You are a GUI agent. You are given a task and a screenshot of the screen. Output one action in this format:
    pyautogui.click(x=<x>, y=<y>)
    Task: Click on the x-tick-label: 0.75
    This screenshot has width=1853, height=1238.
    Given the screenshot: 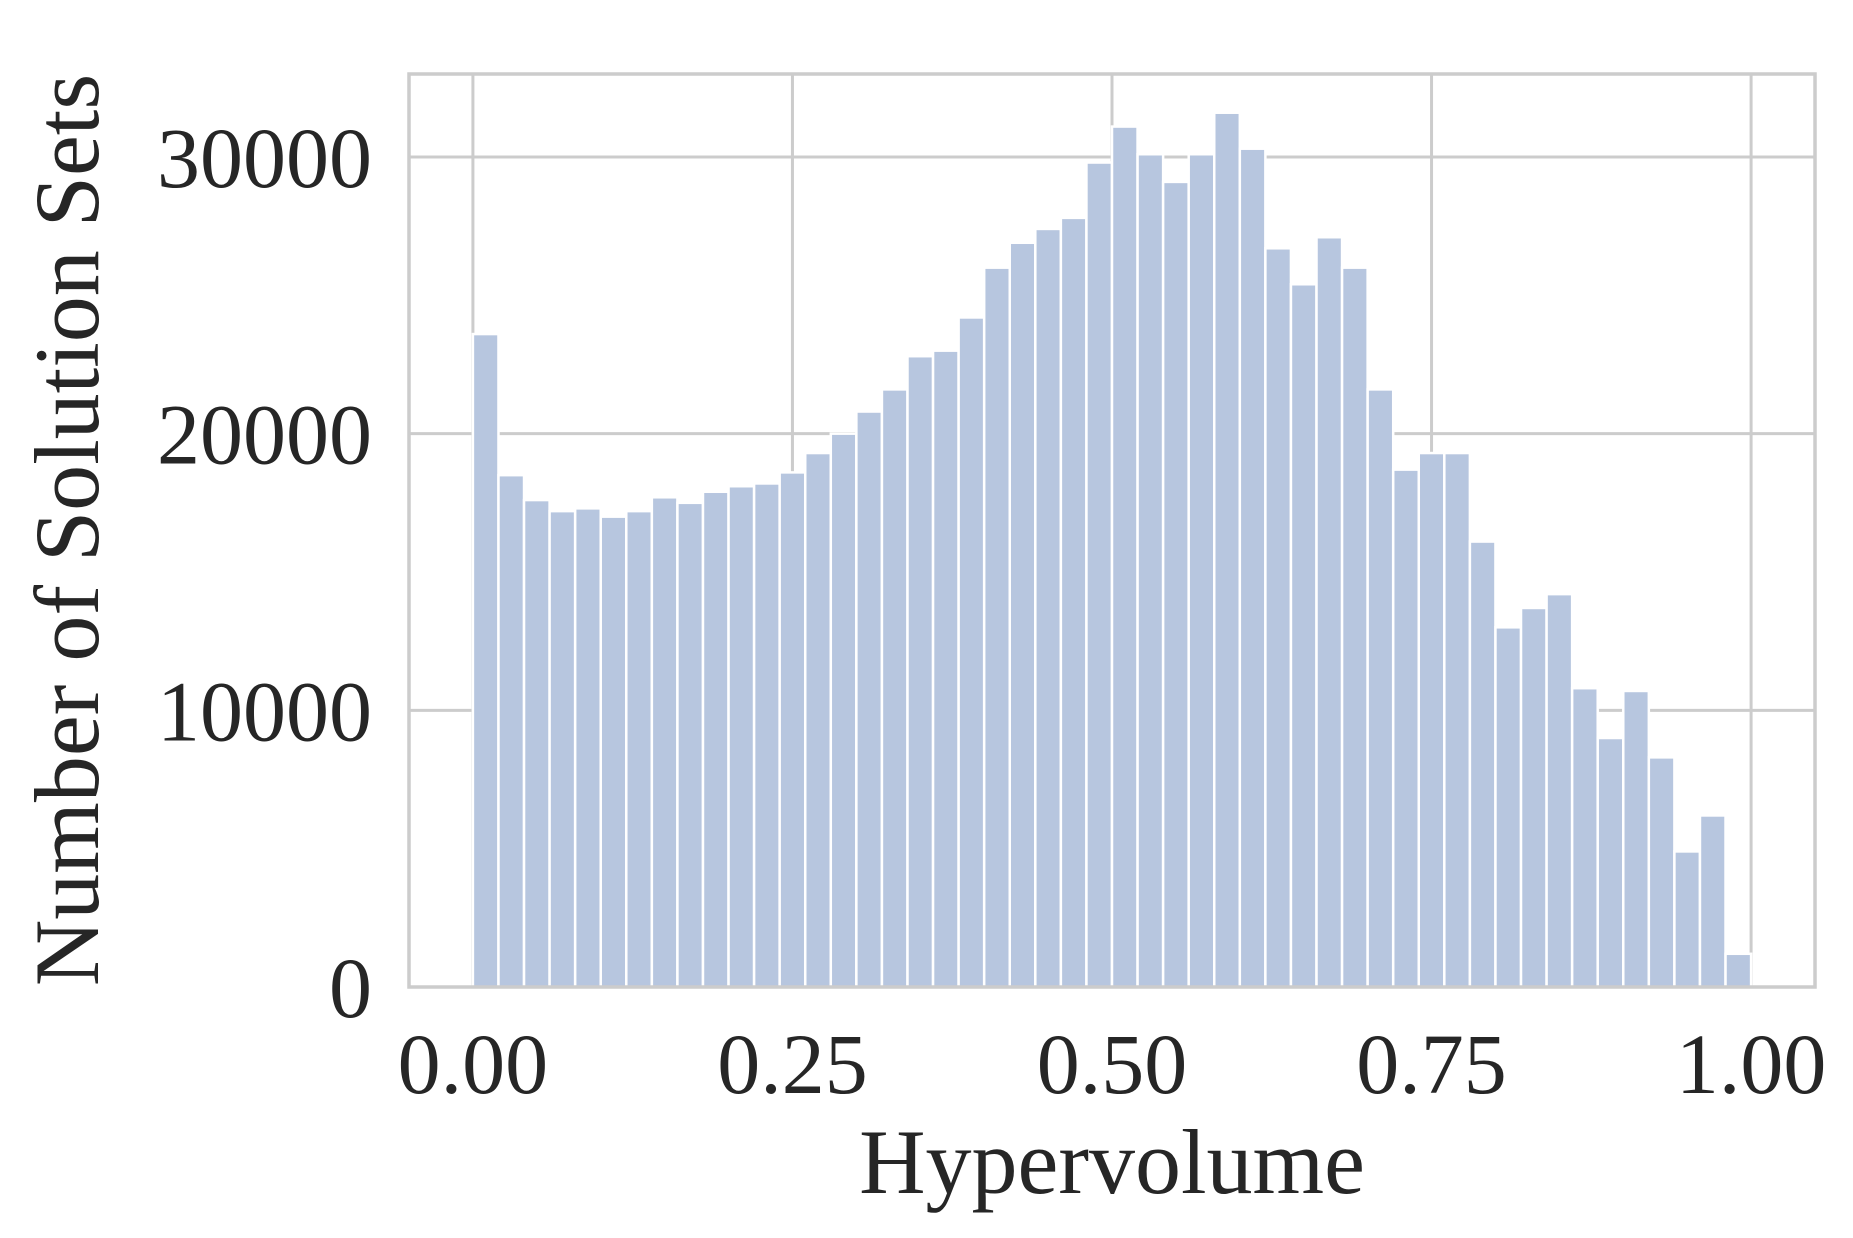 What is the action you would take?
    pyautogui.click(x=1431, y=1064)
    